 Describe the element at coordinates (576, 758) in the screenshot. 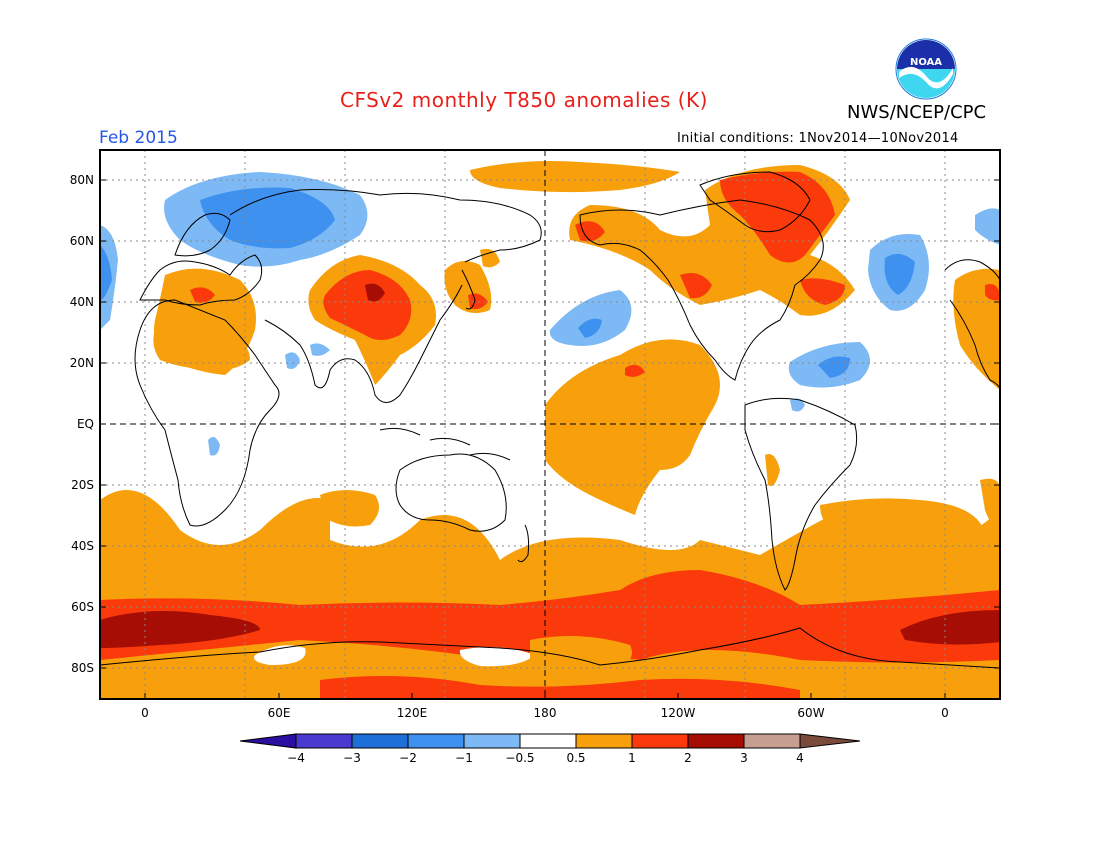

I see `colorbar-label: 0.5` at that location.